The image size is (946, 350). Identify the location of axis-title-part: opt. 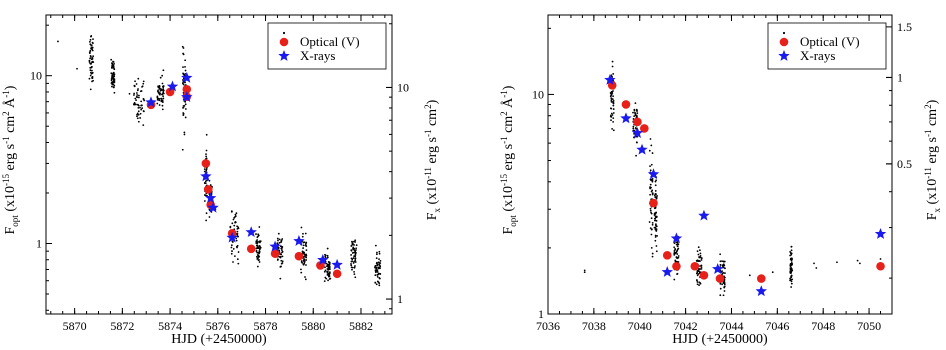
(513, 221).